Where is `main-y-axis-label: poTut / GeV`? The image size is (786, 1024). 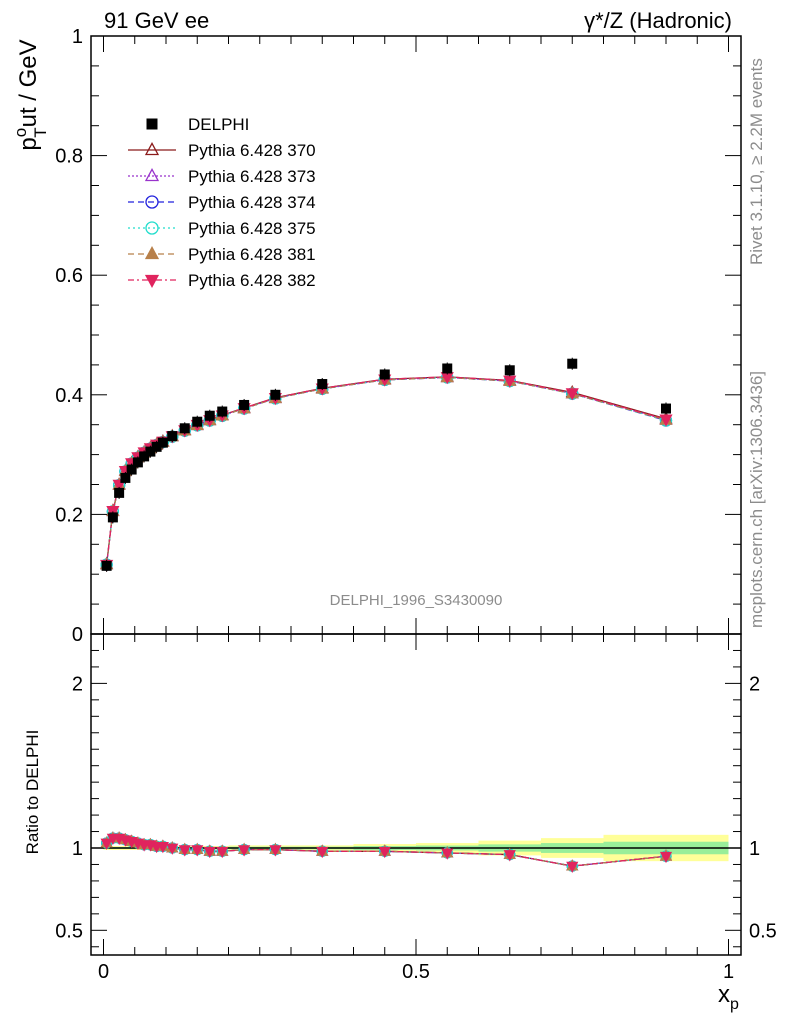
main-y-axis-label: poTut / GeV is located at coordinates (30, 94).